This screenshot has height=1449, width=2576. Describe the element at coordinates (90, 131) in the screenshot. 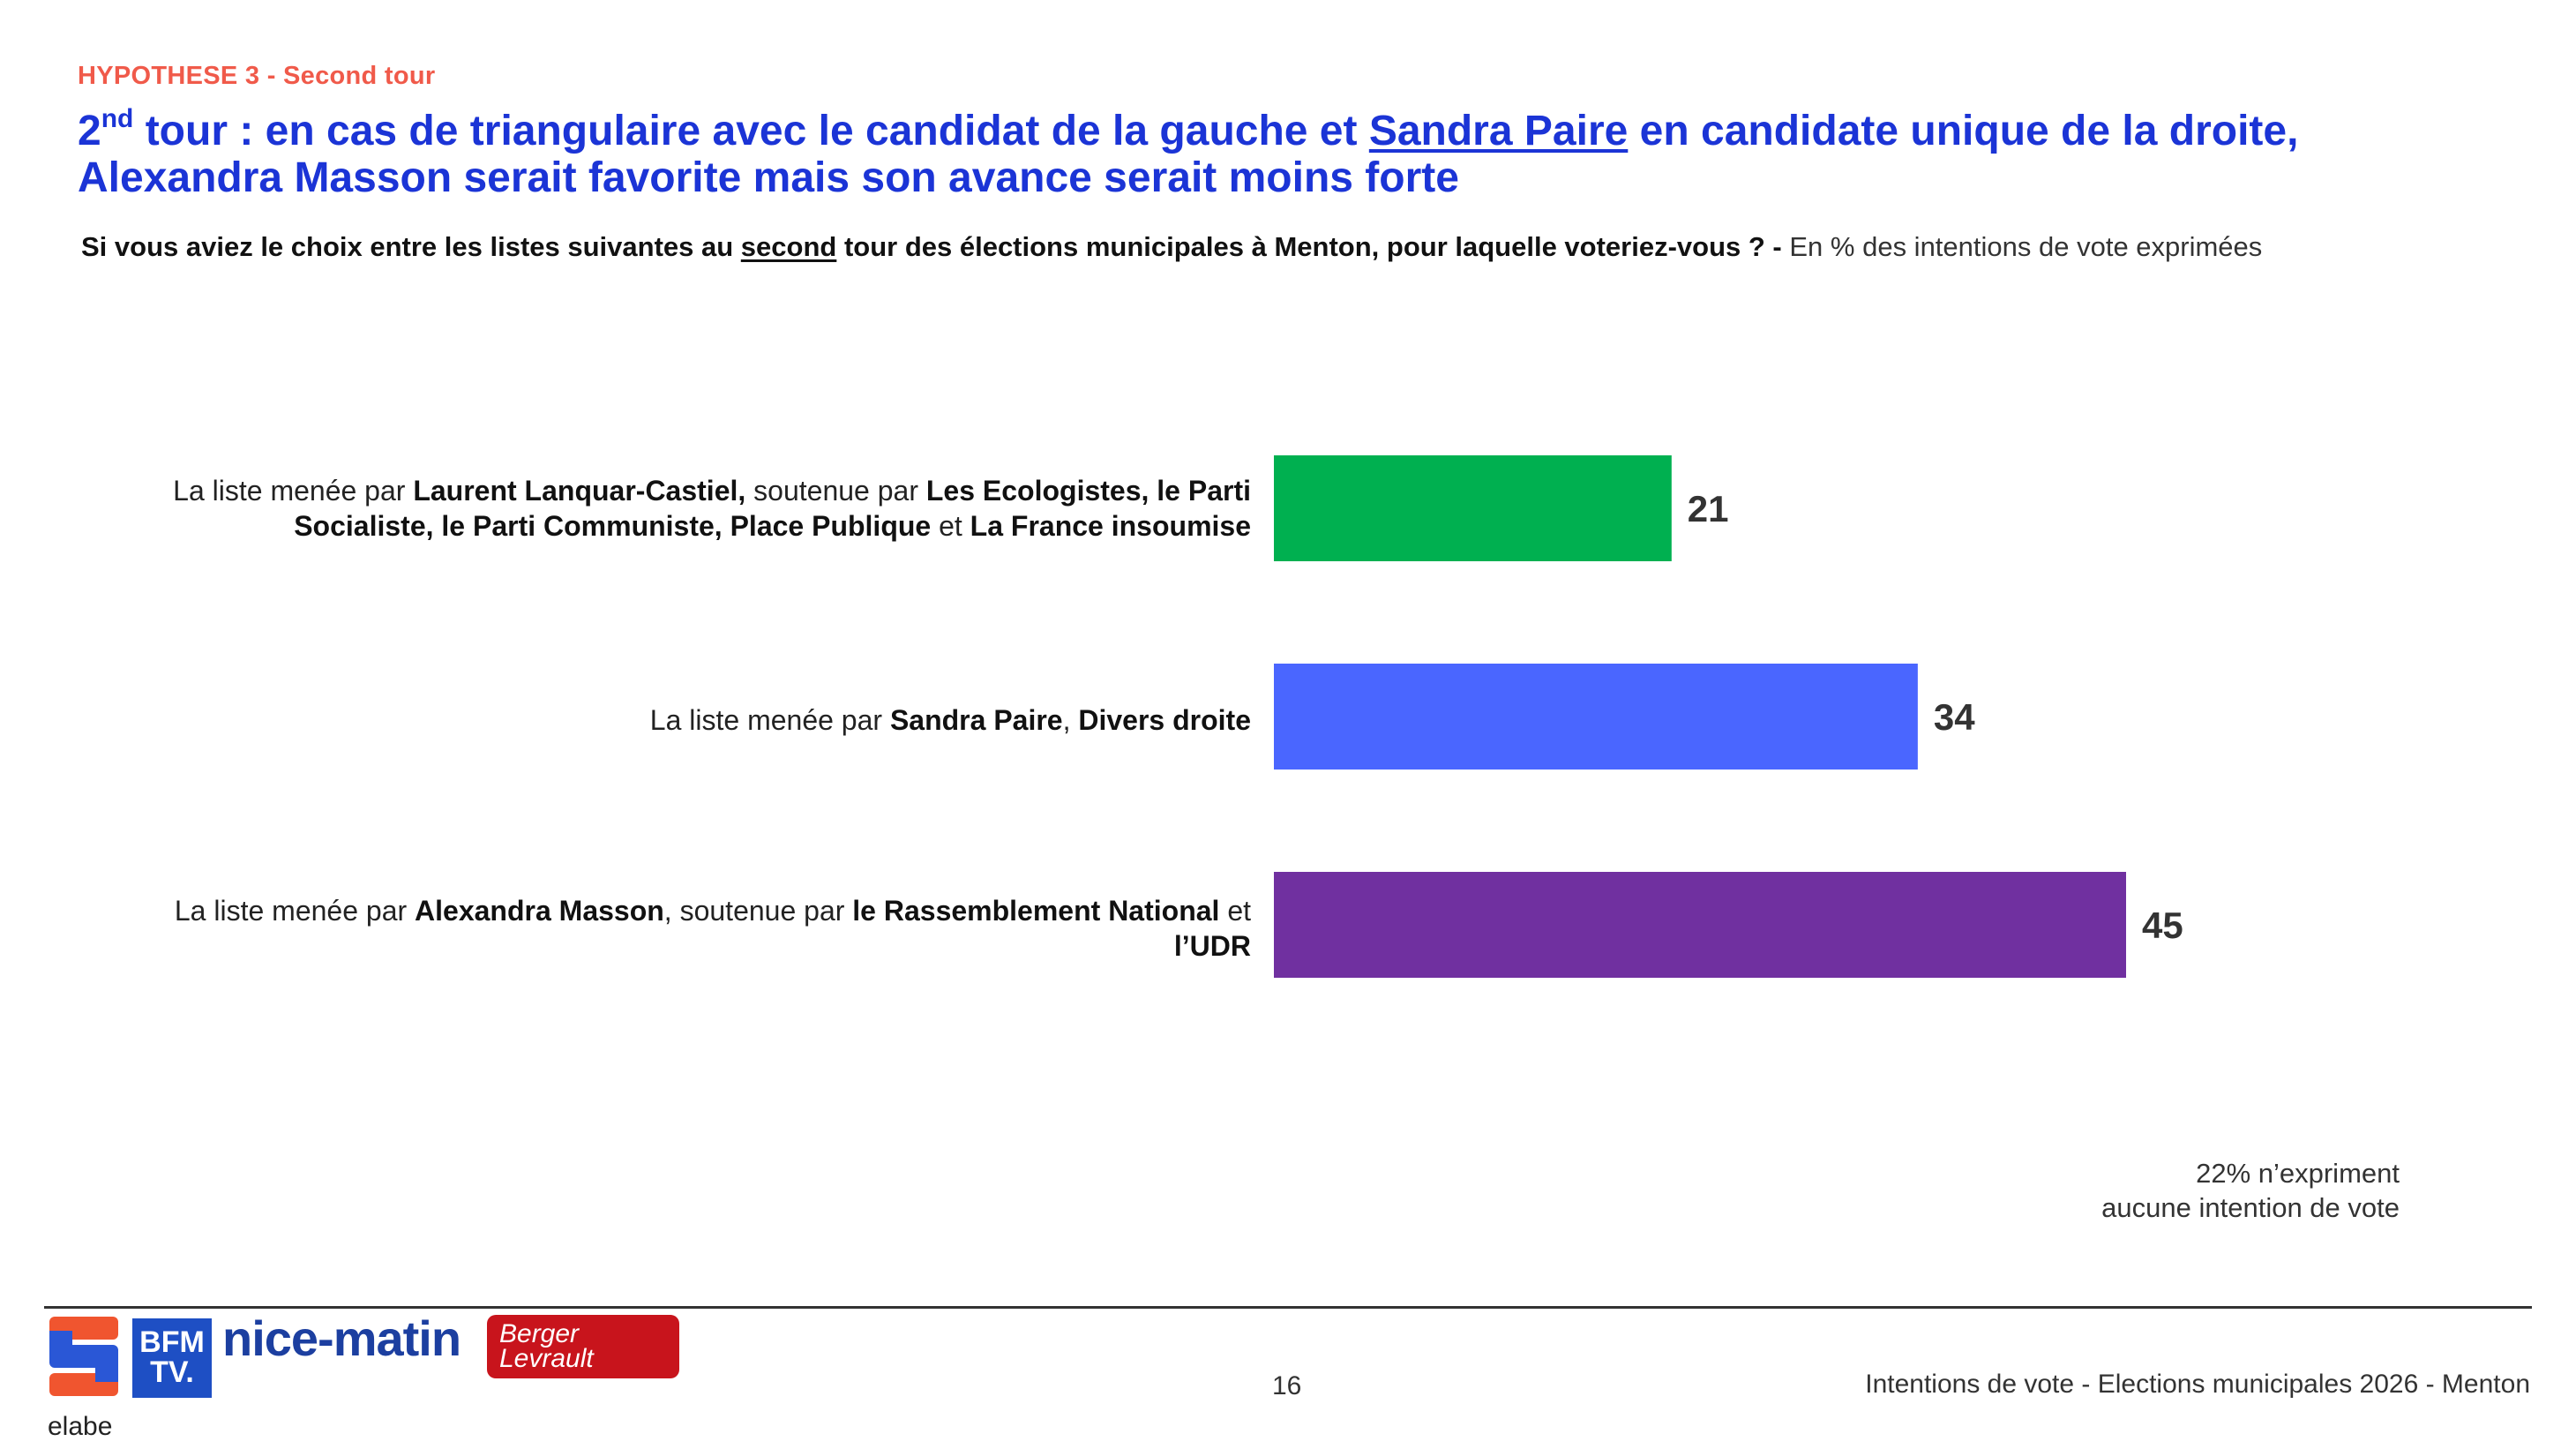

I see `title-part1: 2` at that location.